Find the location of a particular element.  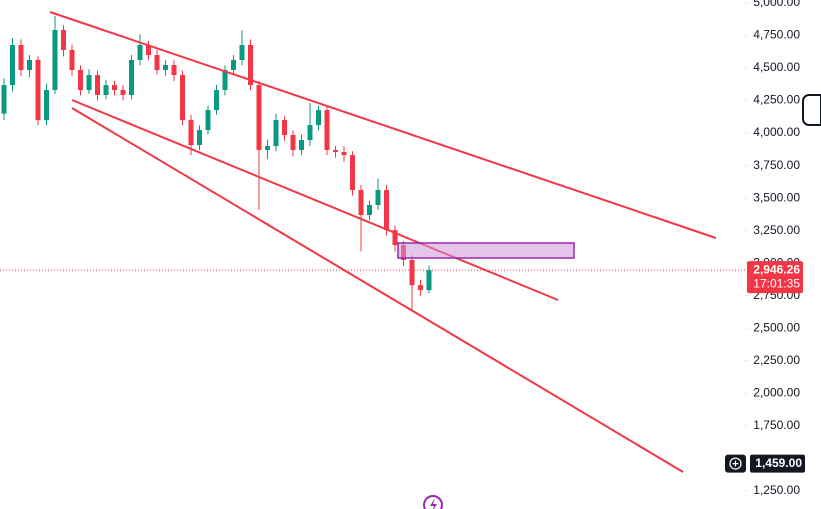

icon-bolt is located at coordinates (433, 503).